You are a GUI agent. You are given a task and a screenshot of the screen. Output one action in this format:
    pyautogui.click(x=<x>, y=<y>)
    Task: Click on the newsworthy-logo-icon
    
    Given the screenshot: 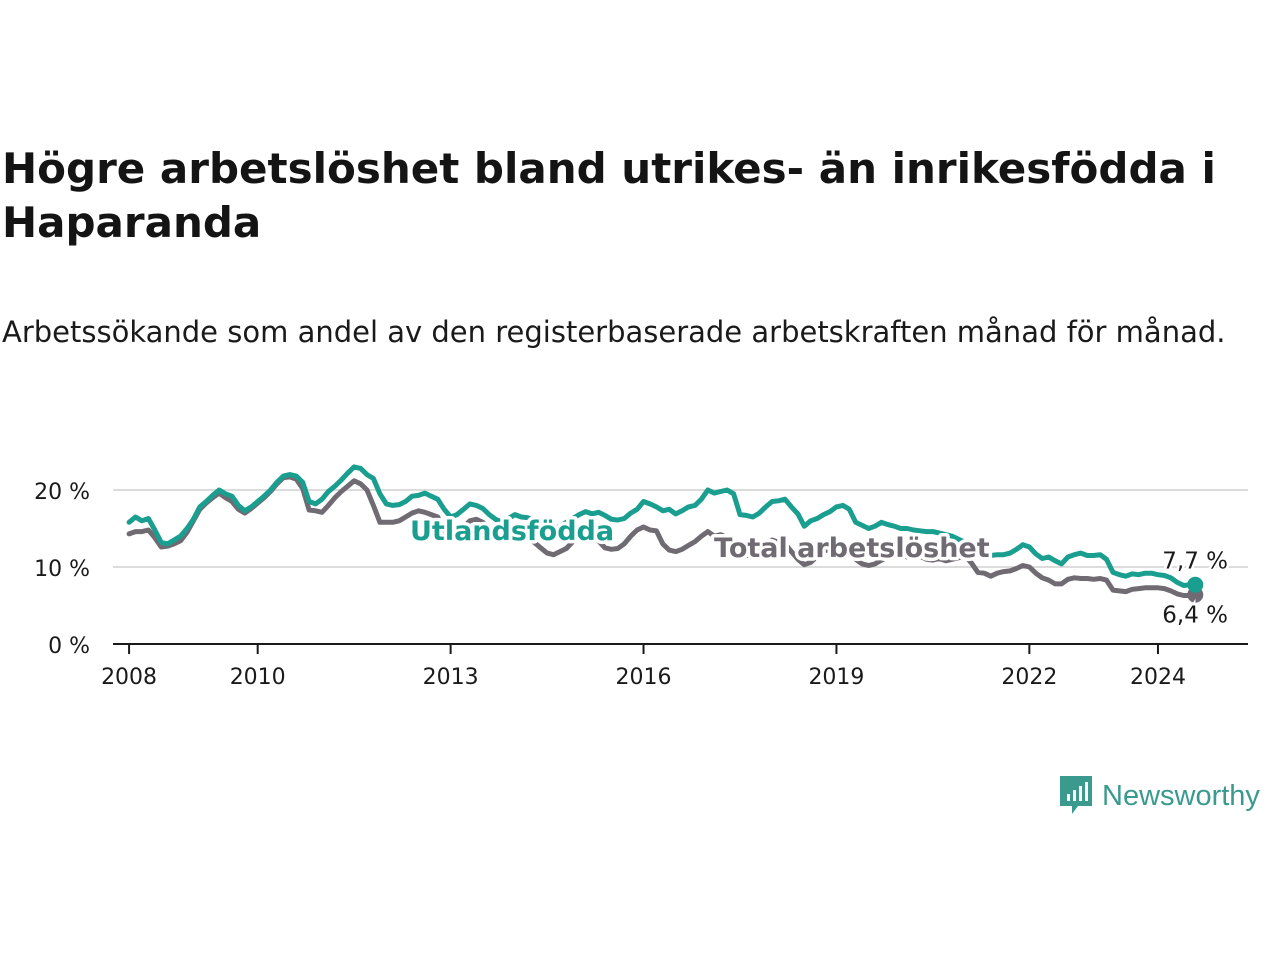 What is the action you would take?
    pyautogui.click(x=1076, y=795)
    